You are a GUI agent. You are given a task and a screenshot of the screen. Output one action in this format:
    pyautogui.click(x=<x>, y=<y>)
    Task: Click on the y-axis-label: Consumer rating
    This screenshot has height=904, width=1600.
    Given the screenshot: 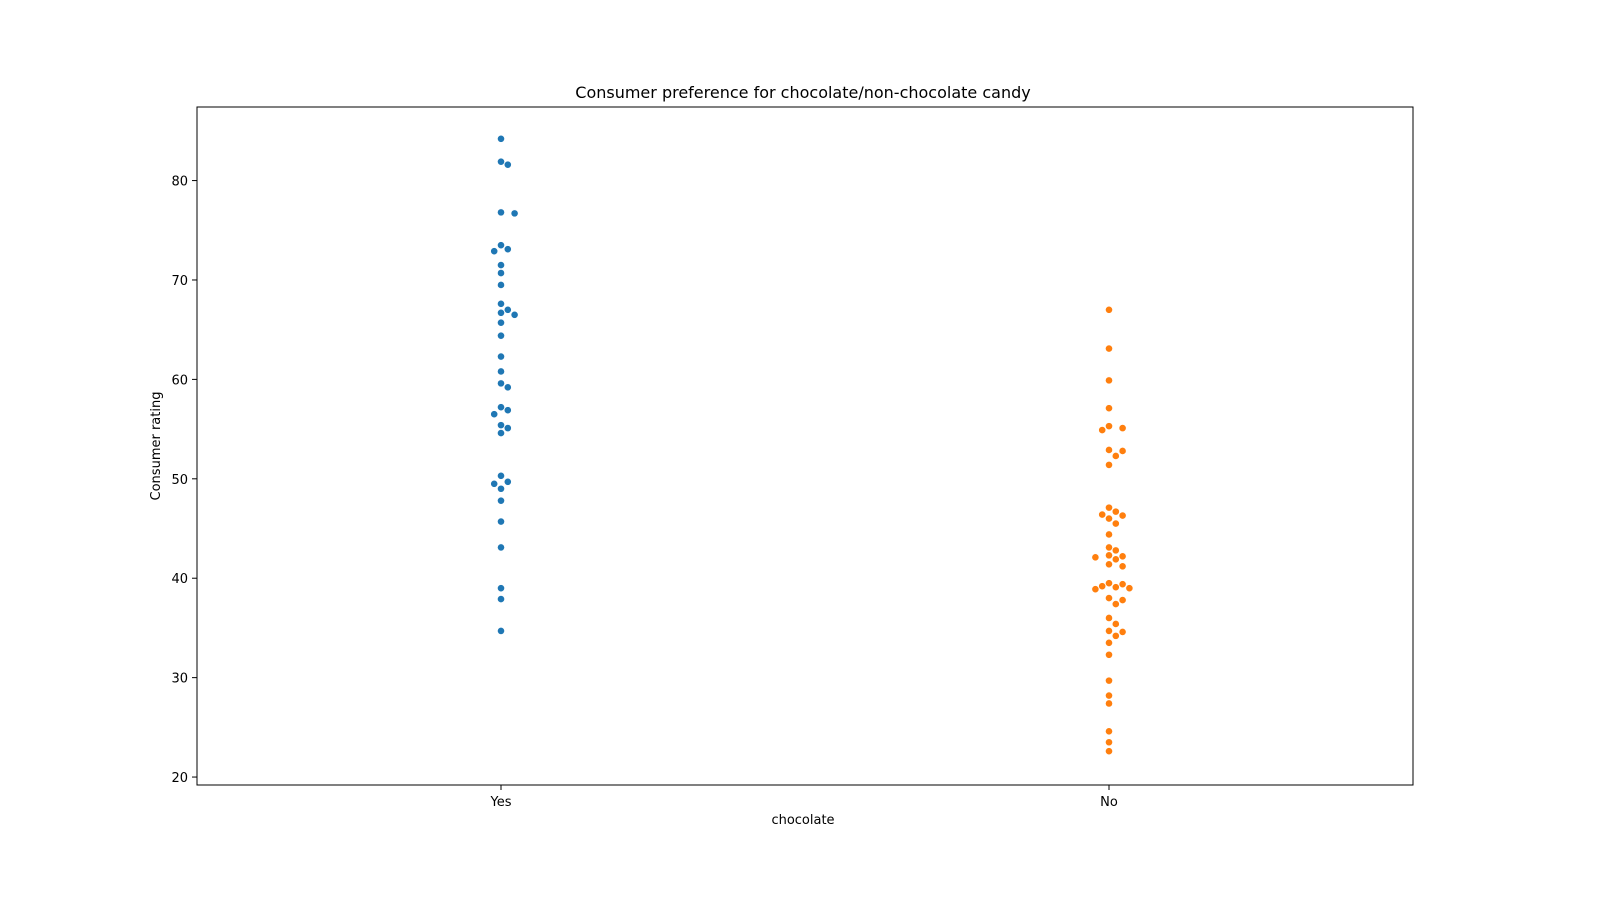 What is the action you would take?
    pyautogui.click(x=156, y=446)
    